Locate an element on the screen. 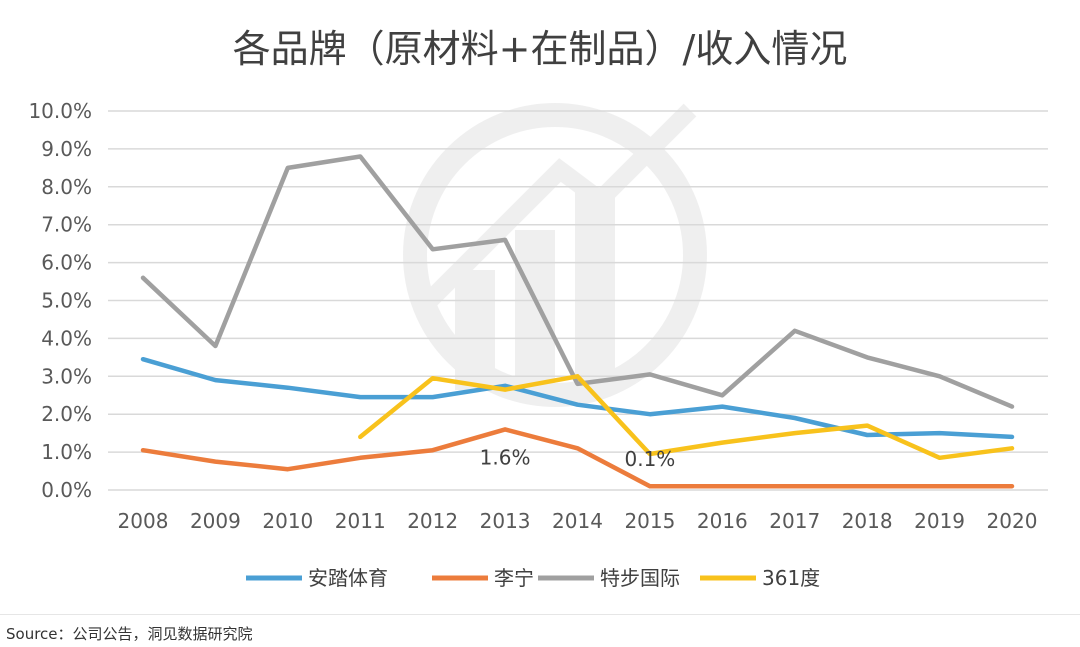  chart-title: 各品牌（原材料+在制品）/收入情况 is located at coordinates (540, 49).